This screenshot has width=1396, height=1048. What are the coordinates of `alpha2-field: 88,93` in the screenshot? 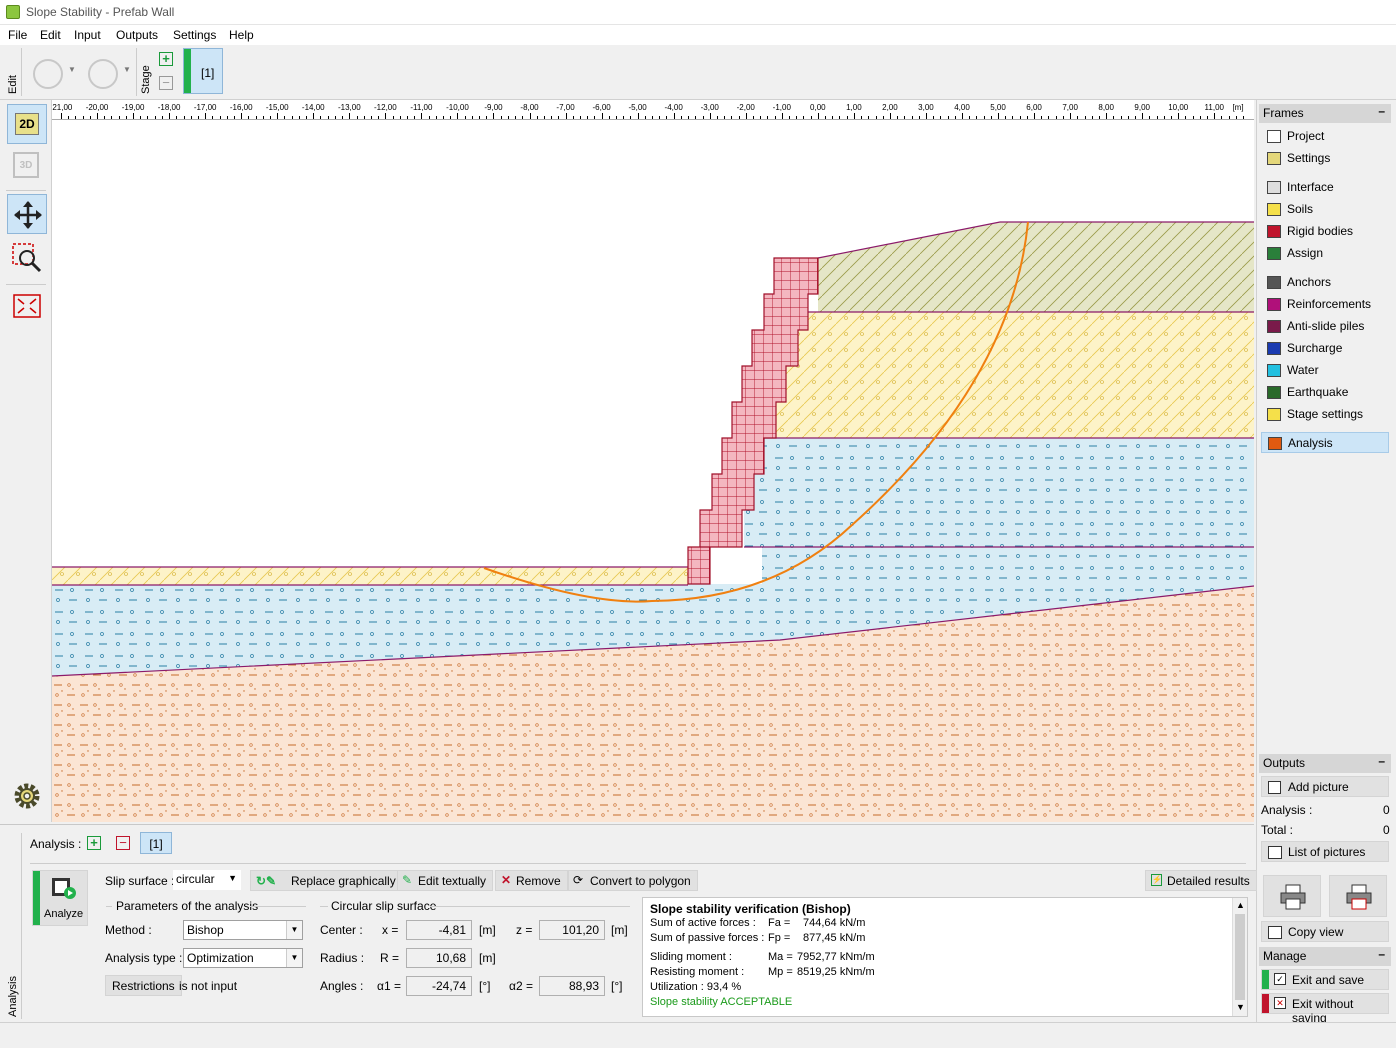 It's located at (572, 986).